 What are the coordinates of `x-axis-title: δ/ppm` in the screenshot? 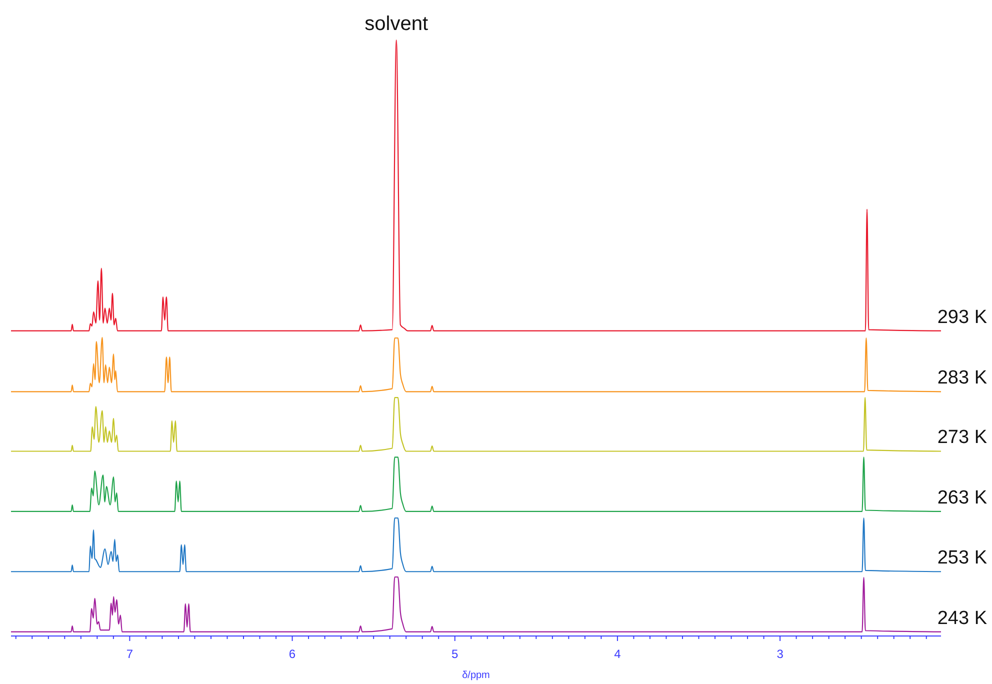 It's located at (476, 675).